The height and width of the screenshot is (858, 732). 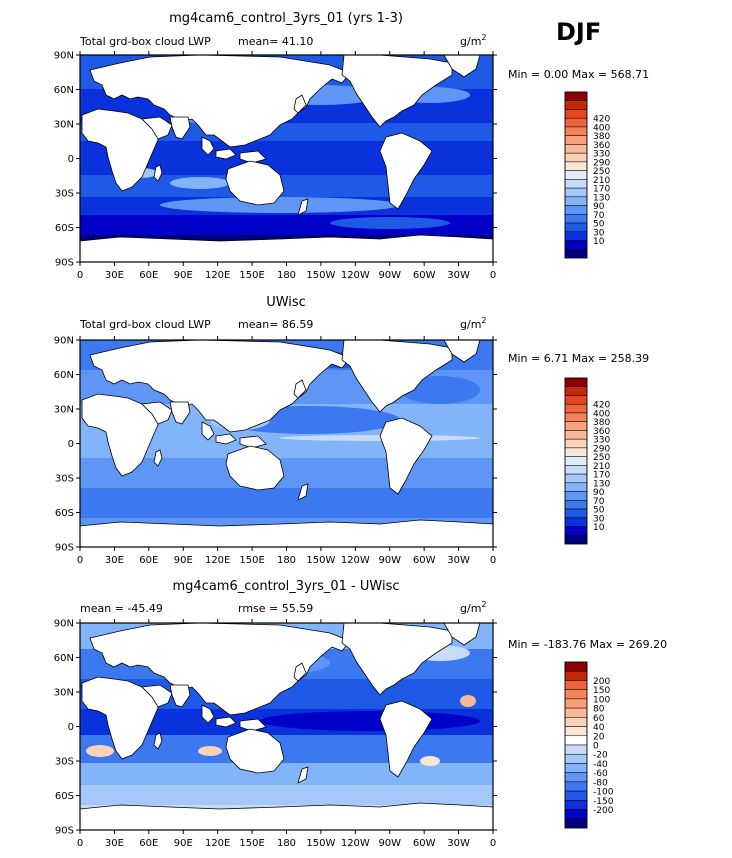 I want to click on colorbar-label: 70, so click(x=599, y=502).